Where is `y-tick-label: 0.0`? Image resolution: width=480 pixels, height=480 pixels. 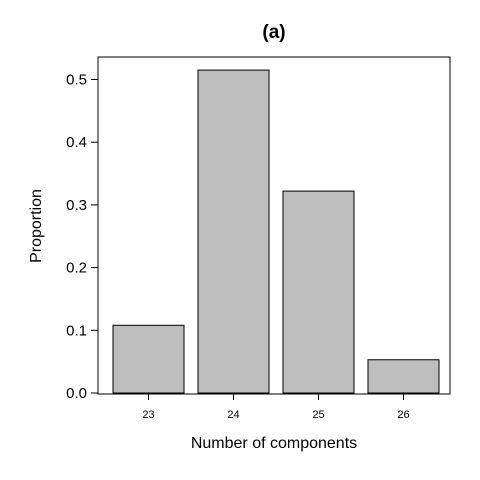 y-tick-label: 0.0 is located at coordinates (76, 393).